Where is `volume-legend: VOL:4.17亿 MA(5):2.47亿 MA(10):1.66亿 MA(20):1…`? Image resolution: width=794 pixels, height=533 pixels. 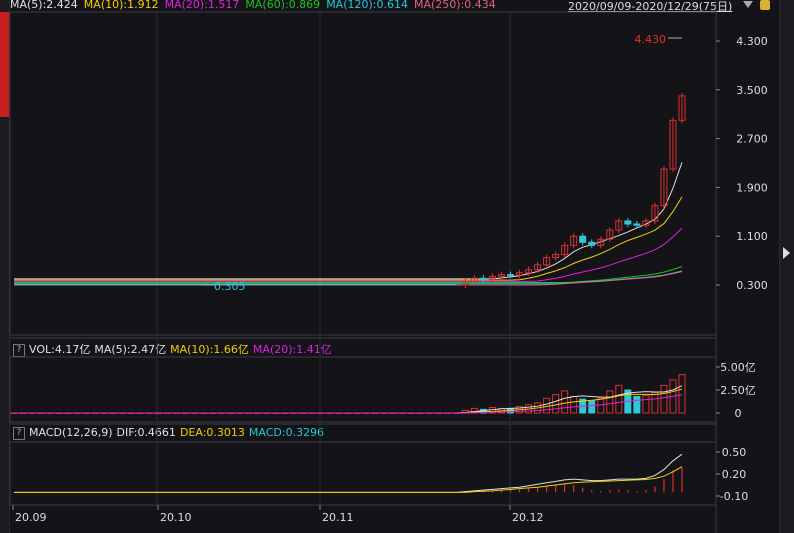
volume-legend: VOL:4.17亿 MA(5):2.47亿 MA(10):1.66亿 MA(20):1… is located at coordinates (182, 349).